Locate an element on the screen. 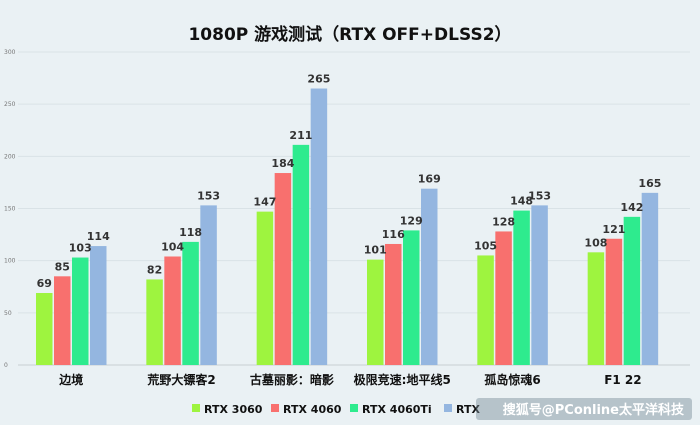 This screenshot has height=425, width=700. y-axis: 0 50 100 150 200 250 300 is located at coordinates (10, 209).